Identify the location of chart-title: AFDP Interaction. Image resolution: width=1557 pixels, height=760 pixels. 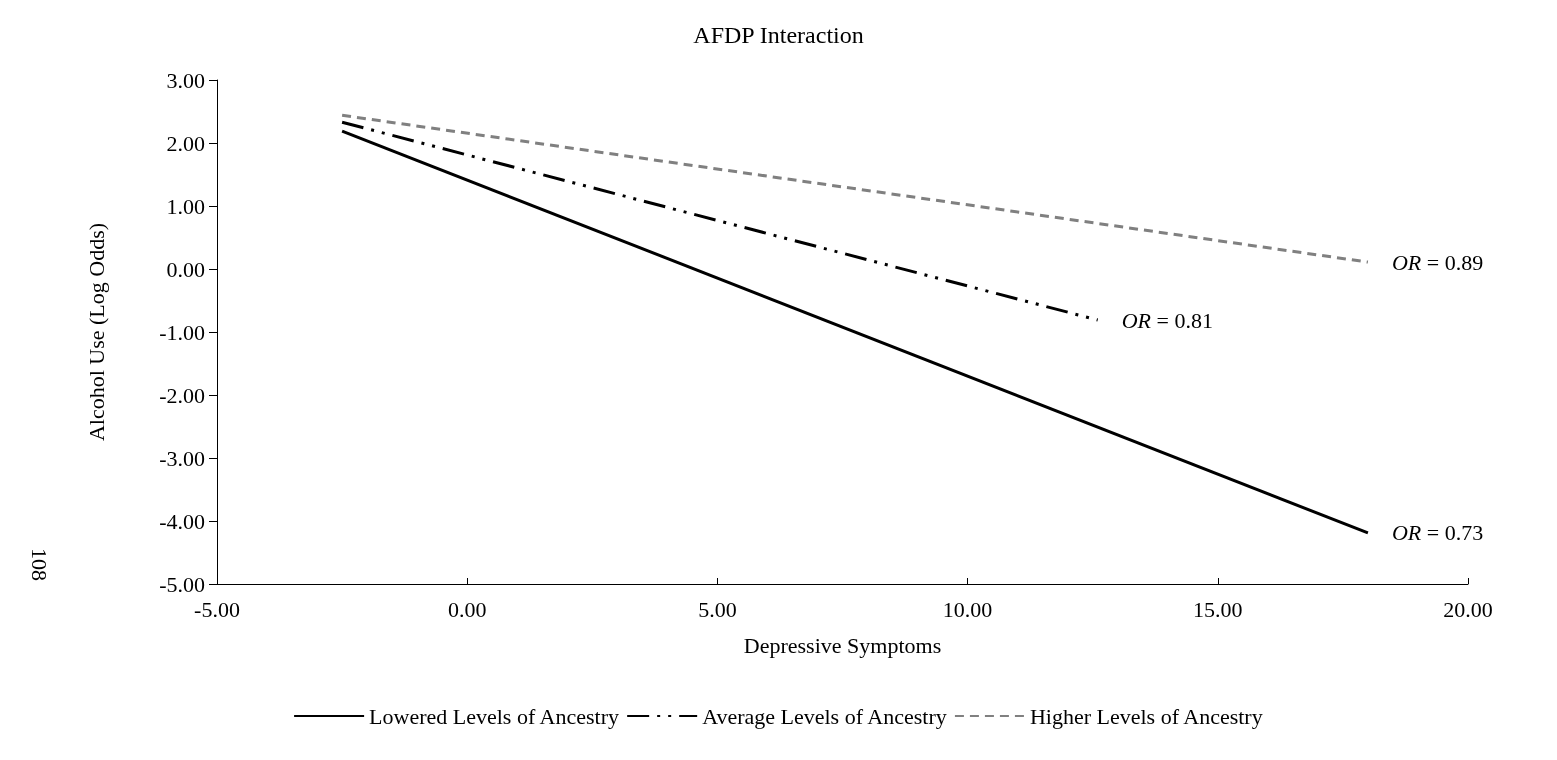
(778, 35).